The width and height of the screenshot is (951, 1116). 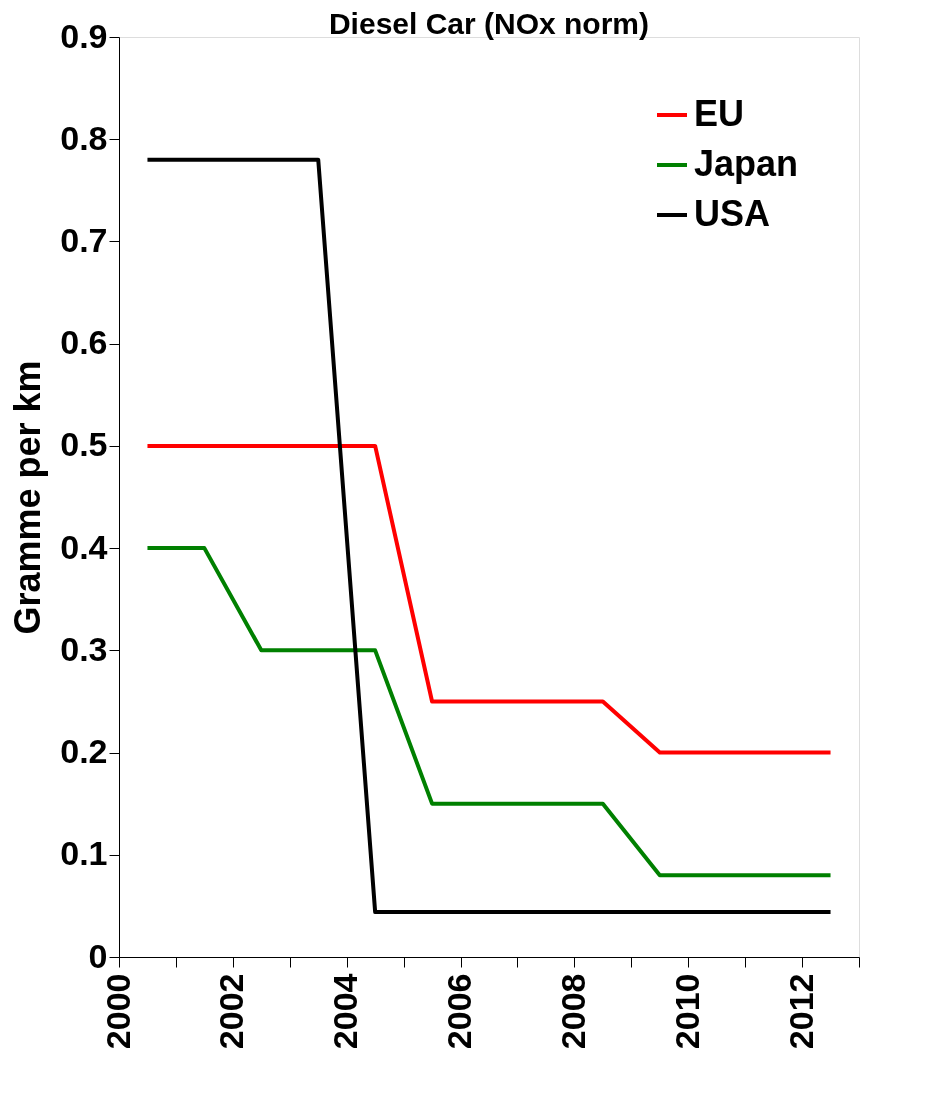 What do you see at coordinates (84, 35) in the screenshot?
I see `y-tick-label: 0.9` at bounding box center [84, 35].